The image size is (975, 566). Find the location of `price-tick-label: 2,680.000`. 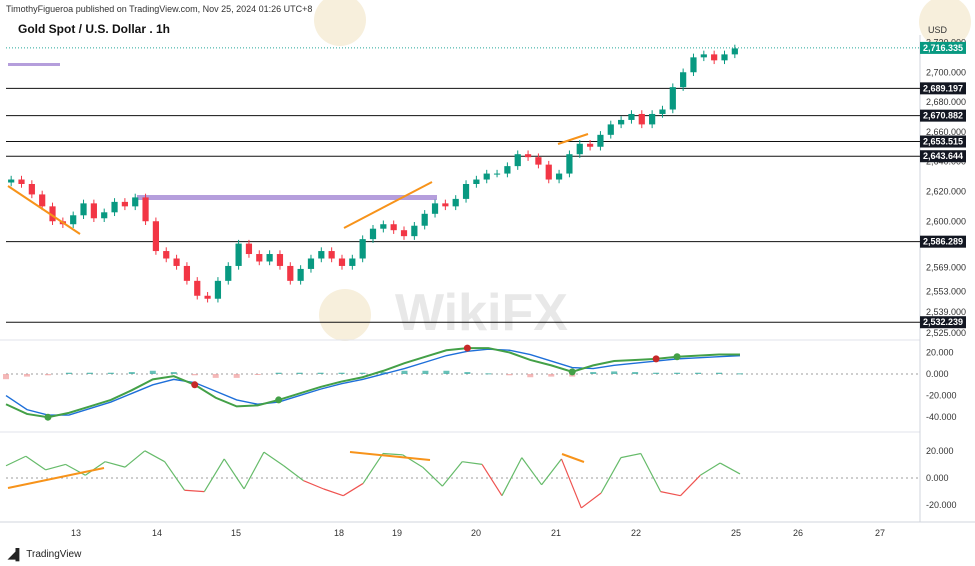

price-tick-label: 2,680.000 is located at coordinates (946, 102).